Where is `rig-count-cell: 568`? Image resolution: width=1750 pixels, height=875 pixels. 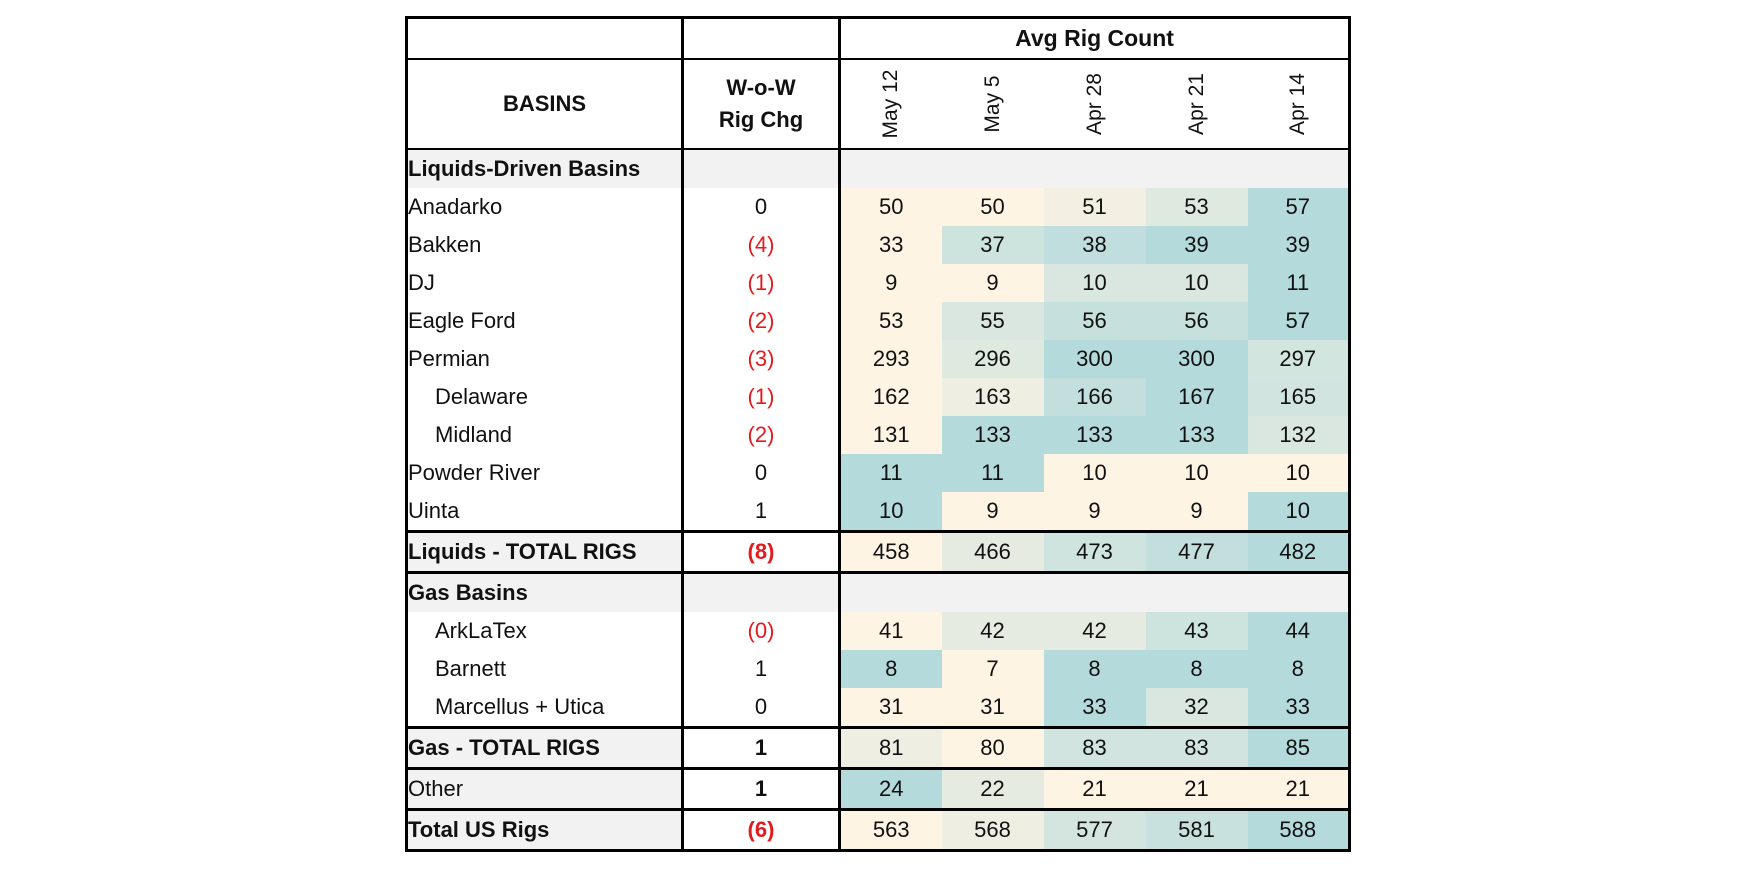
rig-count-cell: 568 is located at coordinates (992, 829).